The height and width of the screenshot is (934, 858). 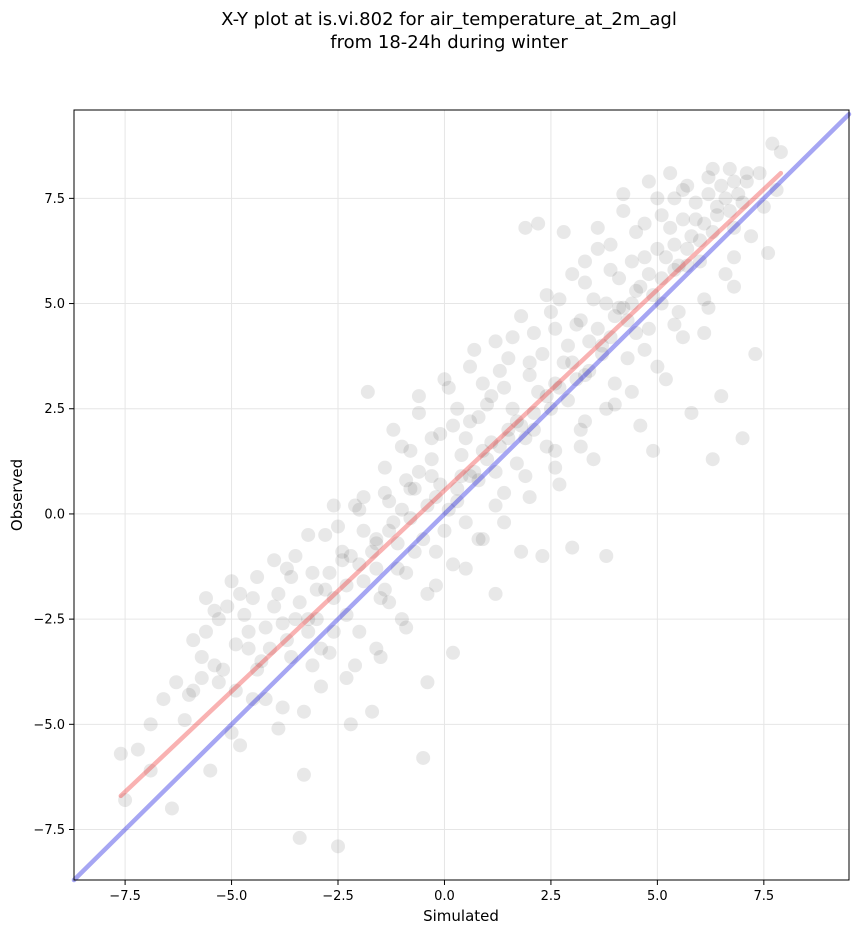 I want to click on y-tick-label-0: −7.5, so click(x=49, y=830).